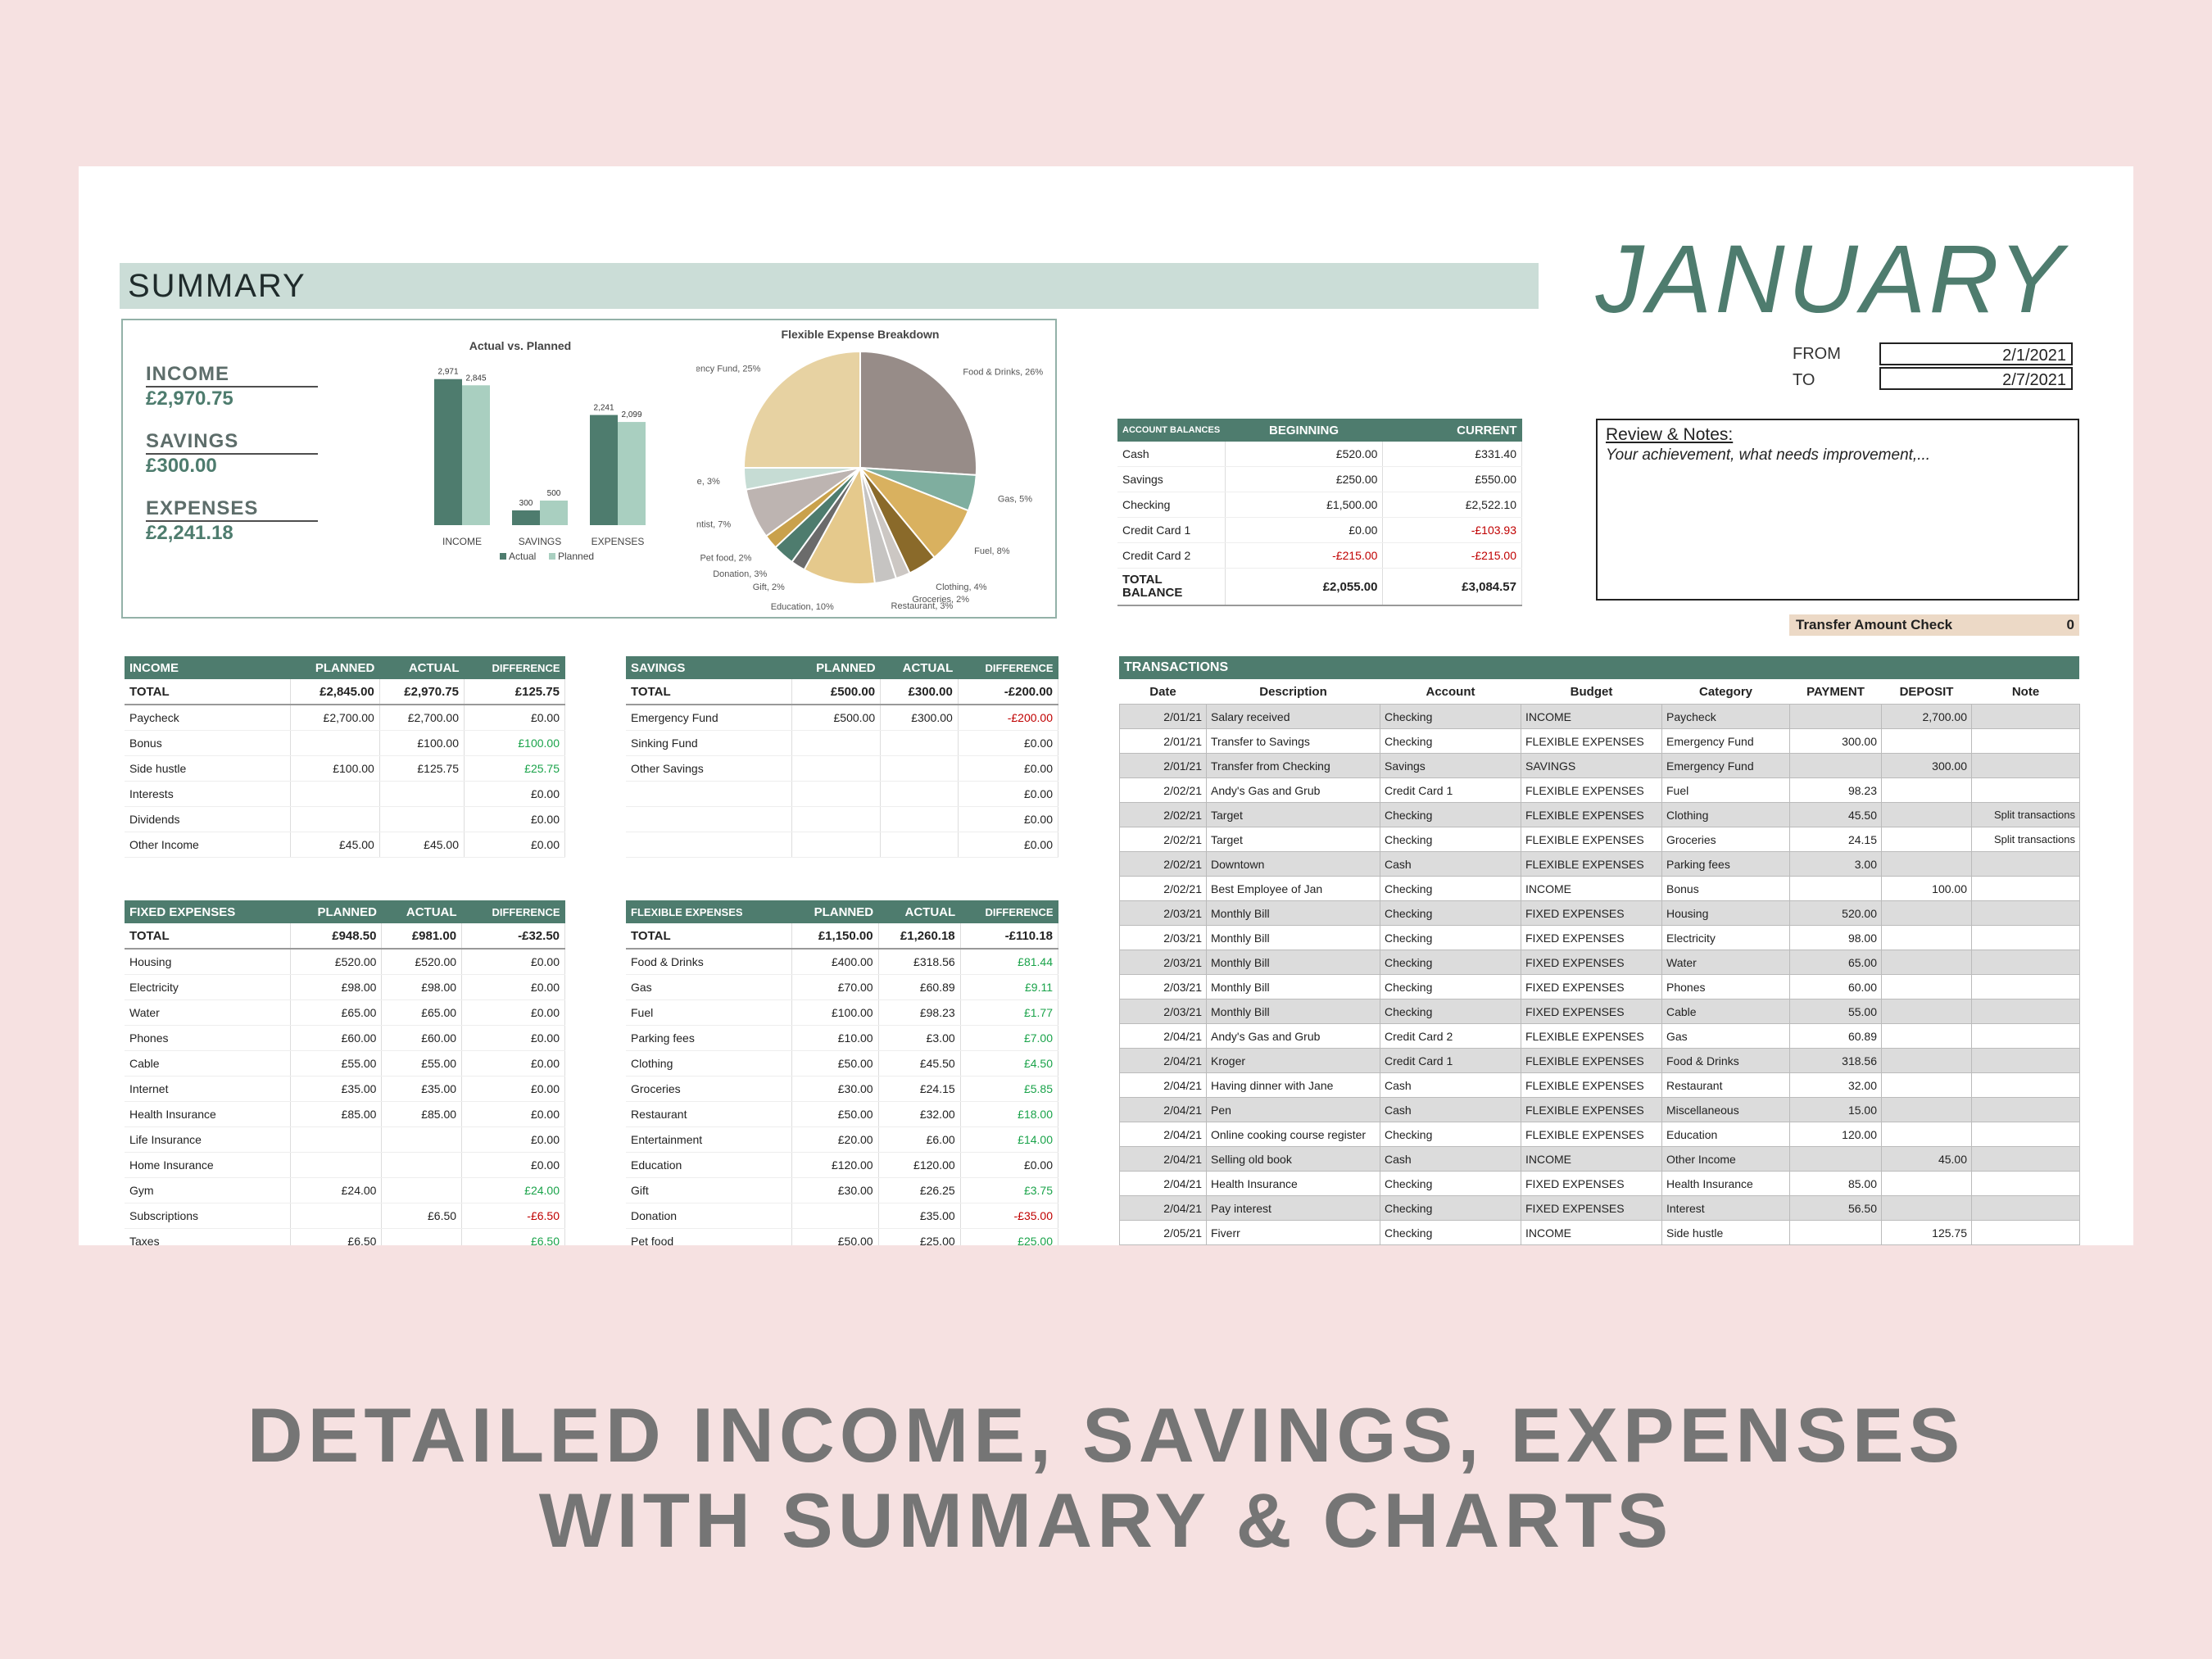 The width and height of the screenshot is (2212, 1659). I want to click on tx-description: Target, so click(1293, 839).